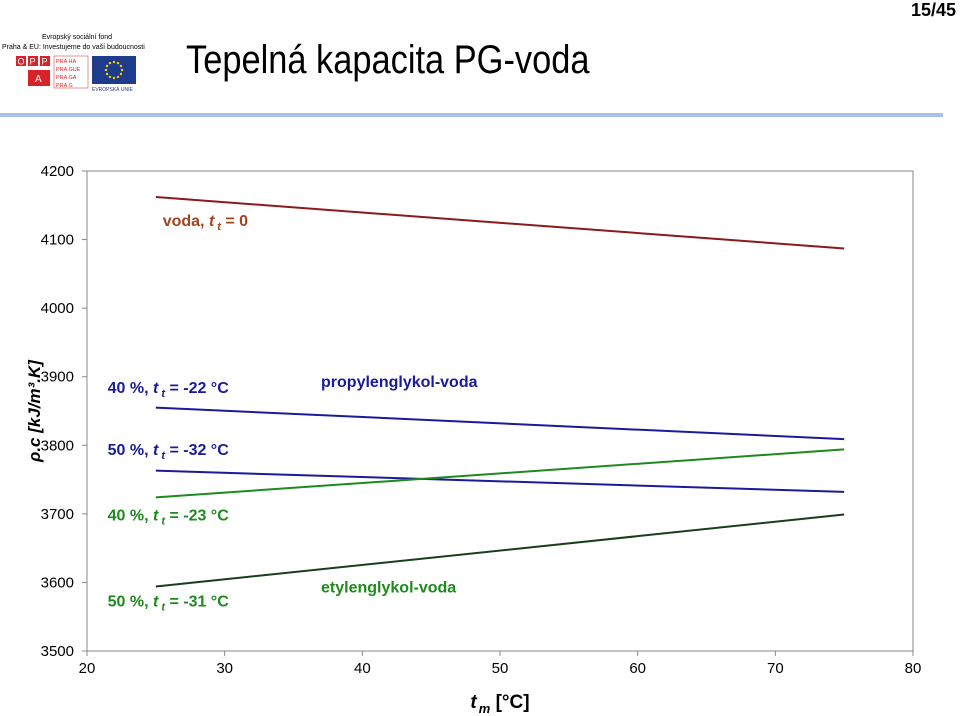  What do you see at coordinates (77, 37) in the screenshot?
I see `logo-line-1: Evropský sociální fond` at bounding box center [77, 37].